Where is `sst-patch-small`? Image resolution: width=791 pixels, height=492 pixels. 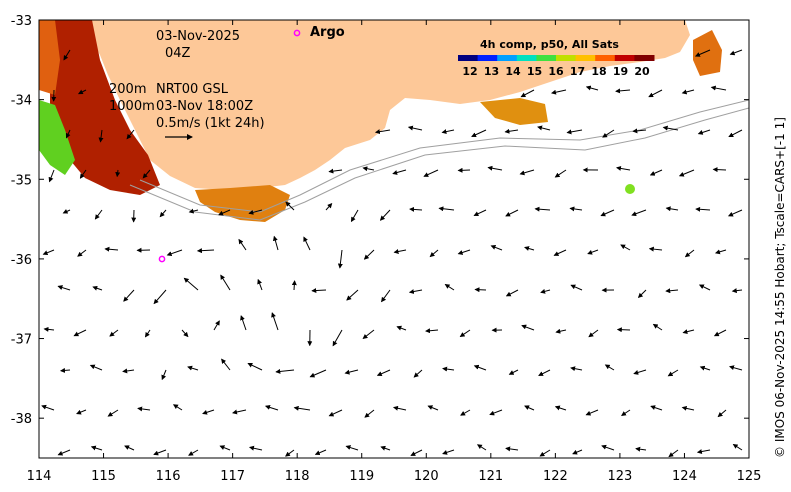 sst-patch-small is located at coordinates (630, 189).